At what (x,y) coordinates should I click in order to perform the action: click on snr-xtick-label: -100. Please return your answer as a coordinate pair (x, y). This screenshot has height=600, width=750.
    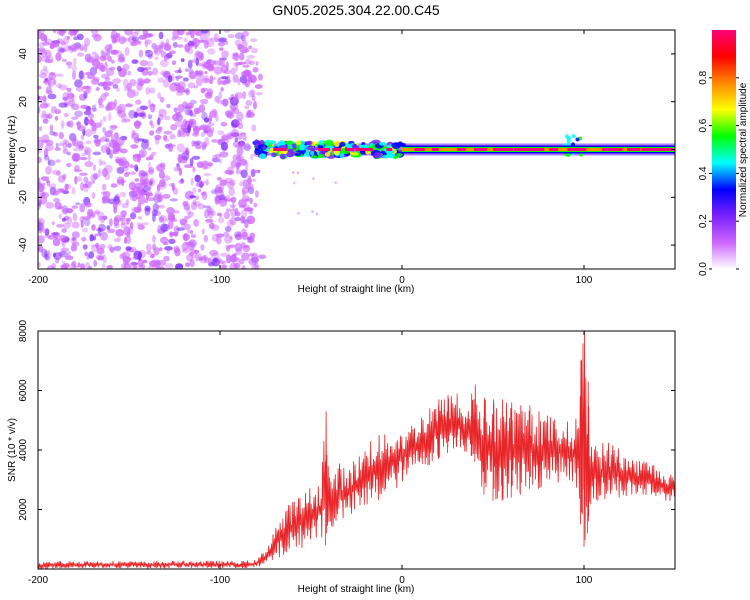
    Looking at the image, I should click on (220, 580).